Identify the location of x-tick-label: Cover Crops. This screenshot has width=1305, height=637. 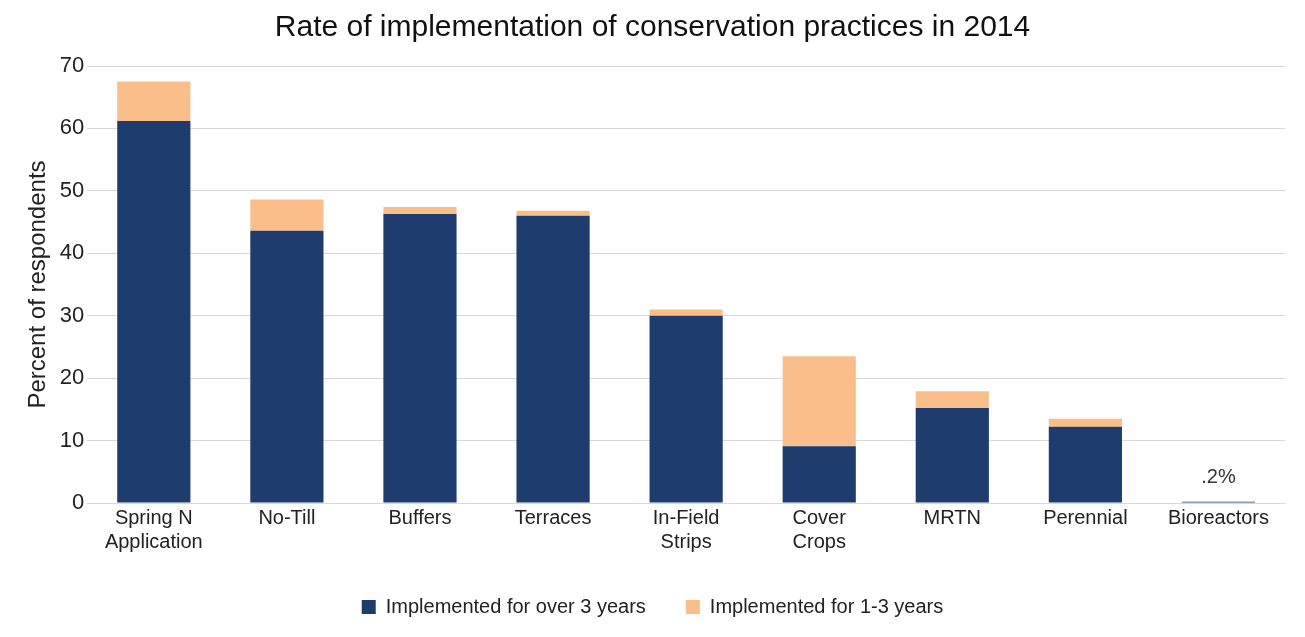
(819, 528).